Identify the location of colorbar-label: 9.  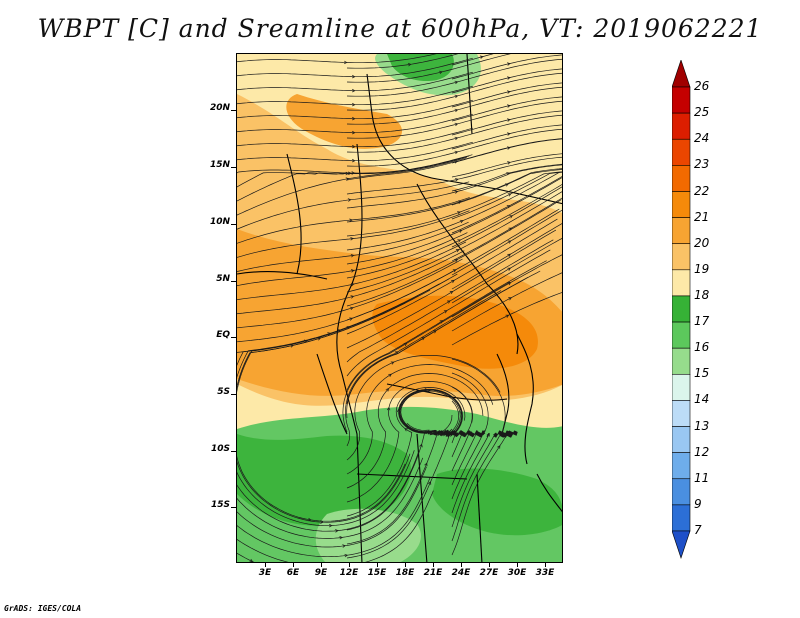
(698, 503).